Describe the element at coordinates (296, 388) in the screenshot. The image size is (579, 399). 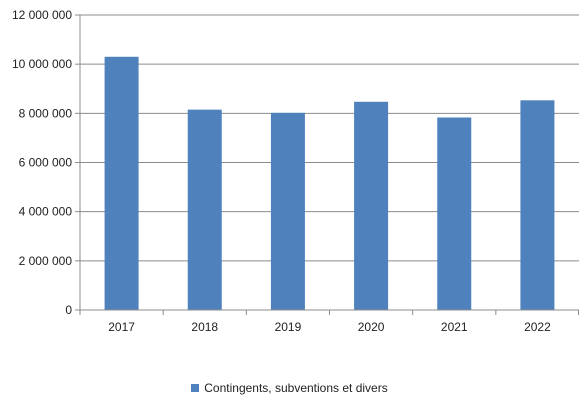
I see `legend-label: Contingents, subventions et divers` at that location.